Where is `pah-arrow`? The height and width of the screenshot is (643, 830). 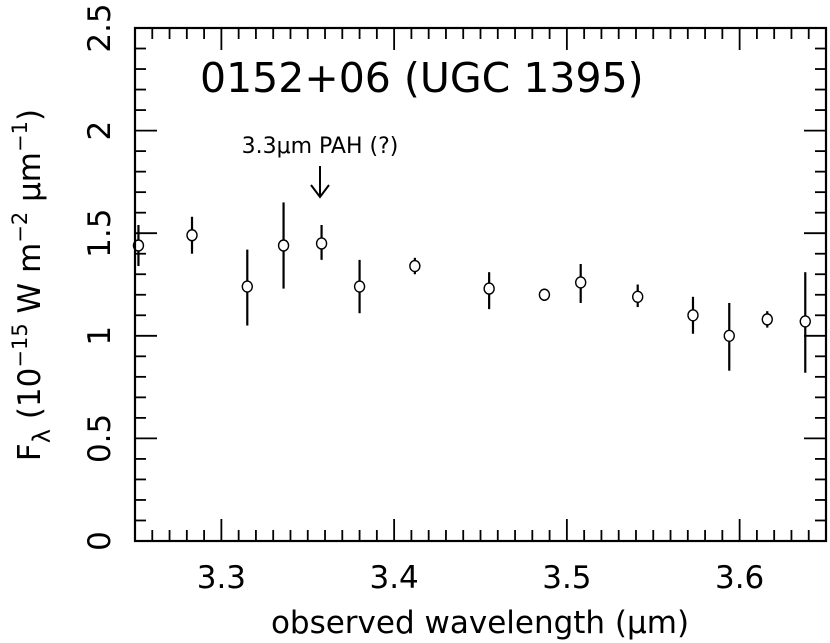 pah-arrow is located at coordinates (320, 182).